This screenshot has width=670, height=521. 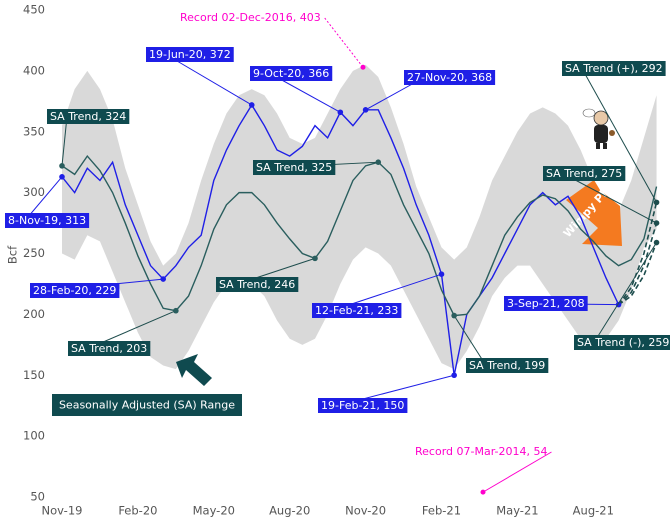 I want to click on record-label: Record 02-Dec-2016, 403, so click(x=250, y=17).